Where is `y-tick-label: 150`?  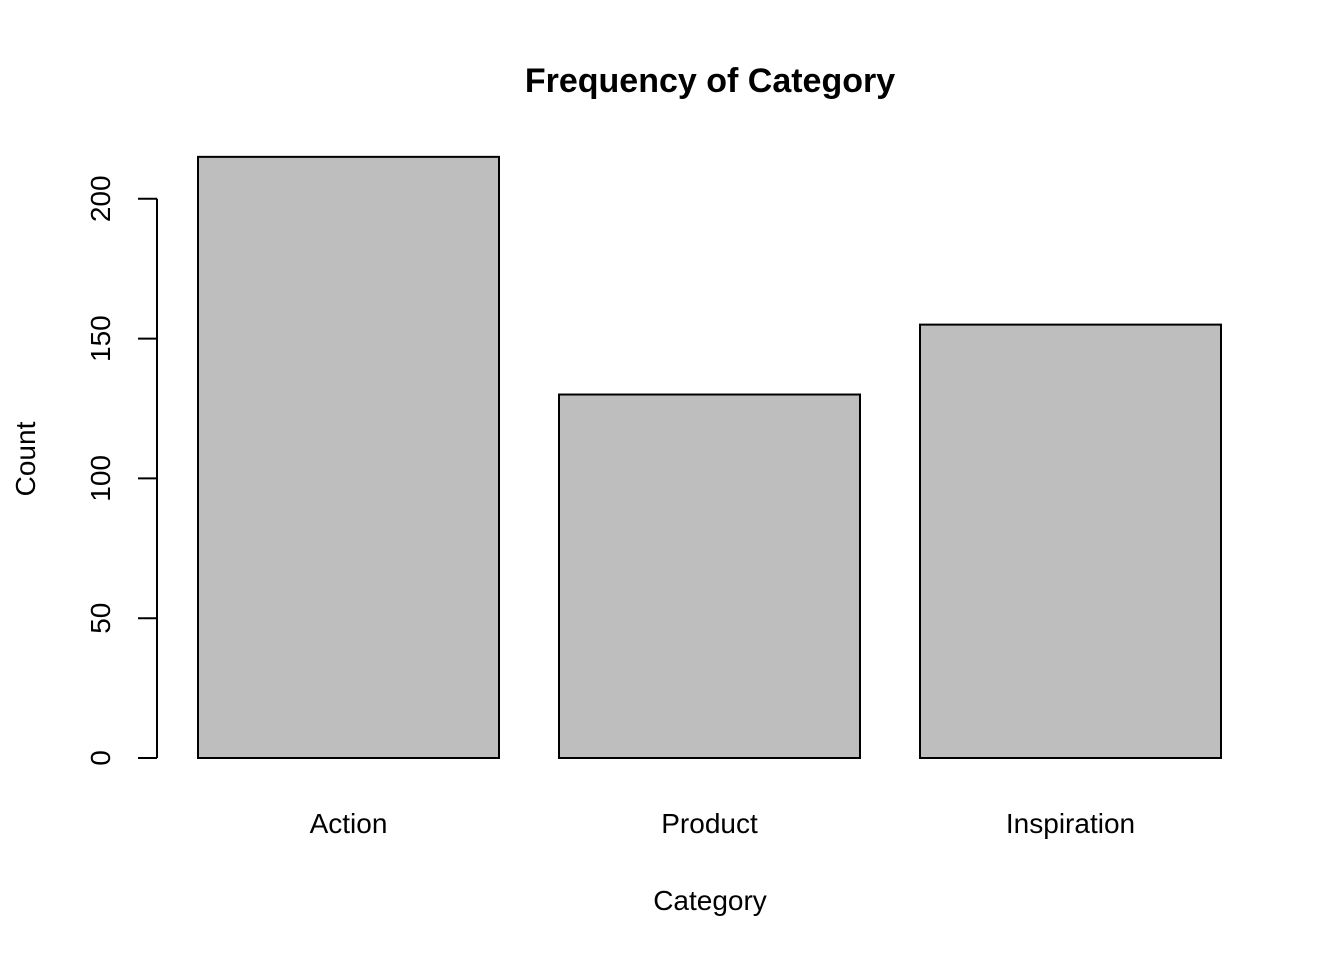 y-tick-label: 150 is located at coordinates (100, 338).